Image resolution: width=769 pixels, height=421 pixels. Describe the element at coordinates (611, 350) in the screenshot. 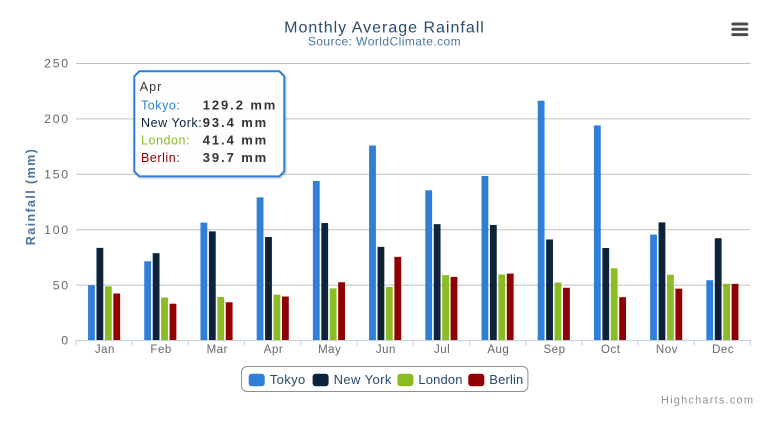

I see `svg-text: Oct` at that location.